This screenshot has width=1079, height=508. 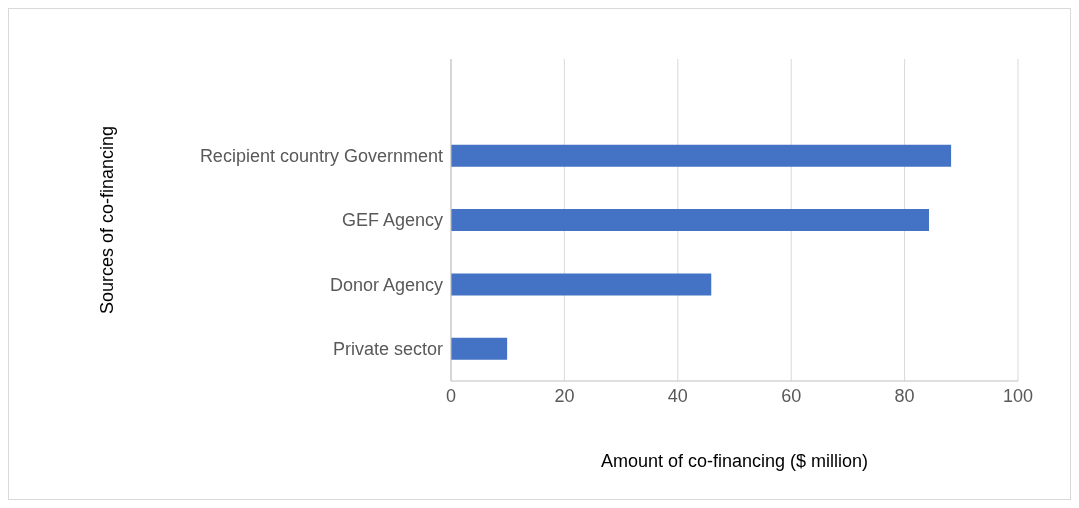 I want to click on x-tick-label: 80, so click(x=904, y=395).